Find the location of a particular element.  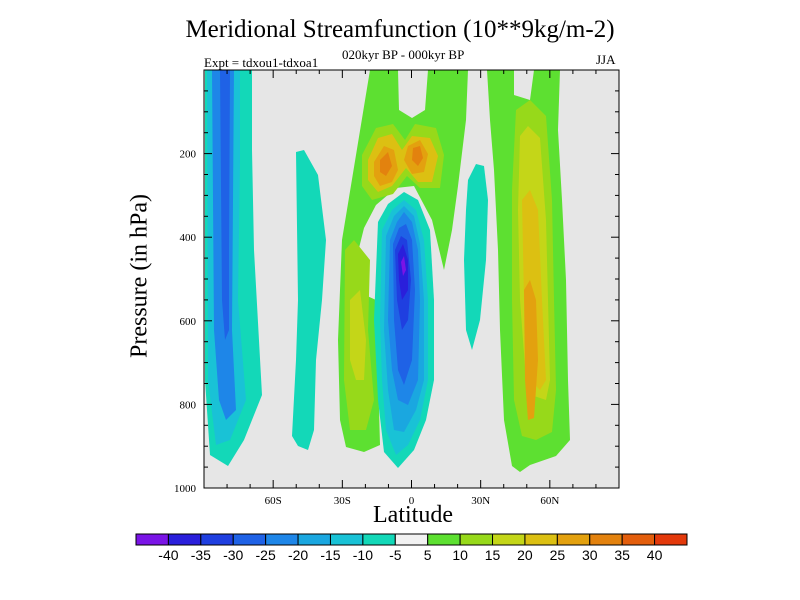

y-axis-label: Pressure (in hPa) is located at coordinates (139, 276).